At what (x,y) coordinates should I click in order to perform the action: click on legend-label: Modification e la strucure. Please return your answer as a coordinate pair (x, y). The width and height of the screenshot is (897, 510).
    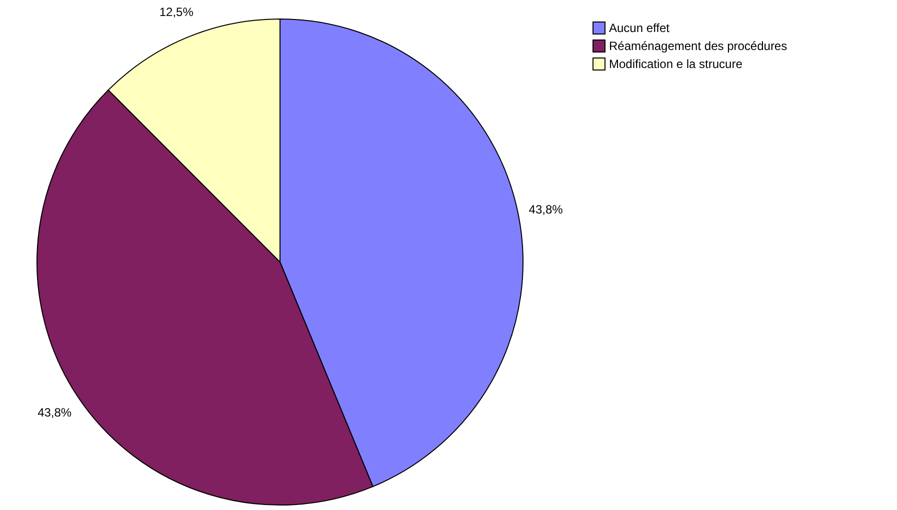
    Looking at the image, I should click on (676, 64).